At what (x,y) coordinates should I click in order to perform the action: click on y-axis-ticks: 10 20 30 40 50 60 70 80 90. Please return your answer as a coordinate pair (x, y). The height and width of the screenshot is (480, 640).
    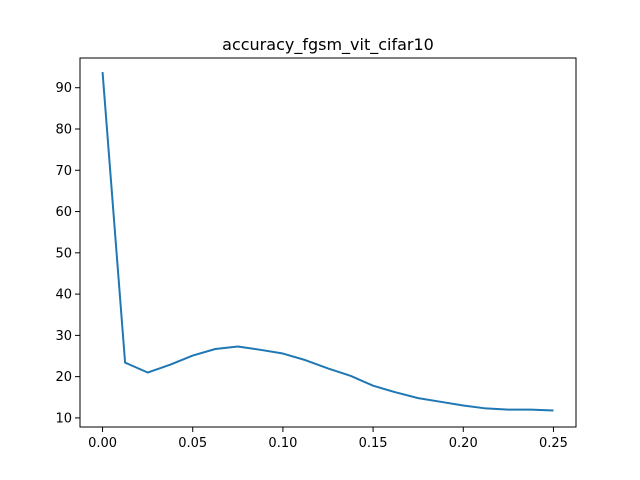
    Looking at the image, I should click on (67, 253).